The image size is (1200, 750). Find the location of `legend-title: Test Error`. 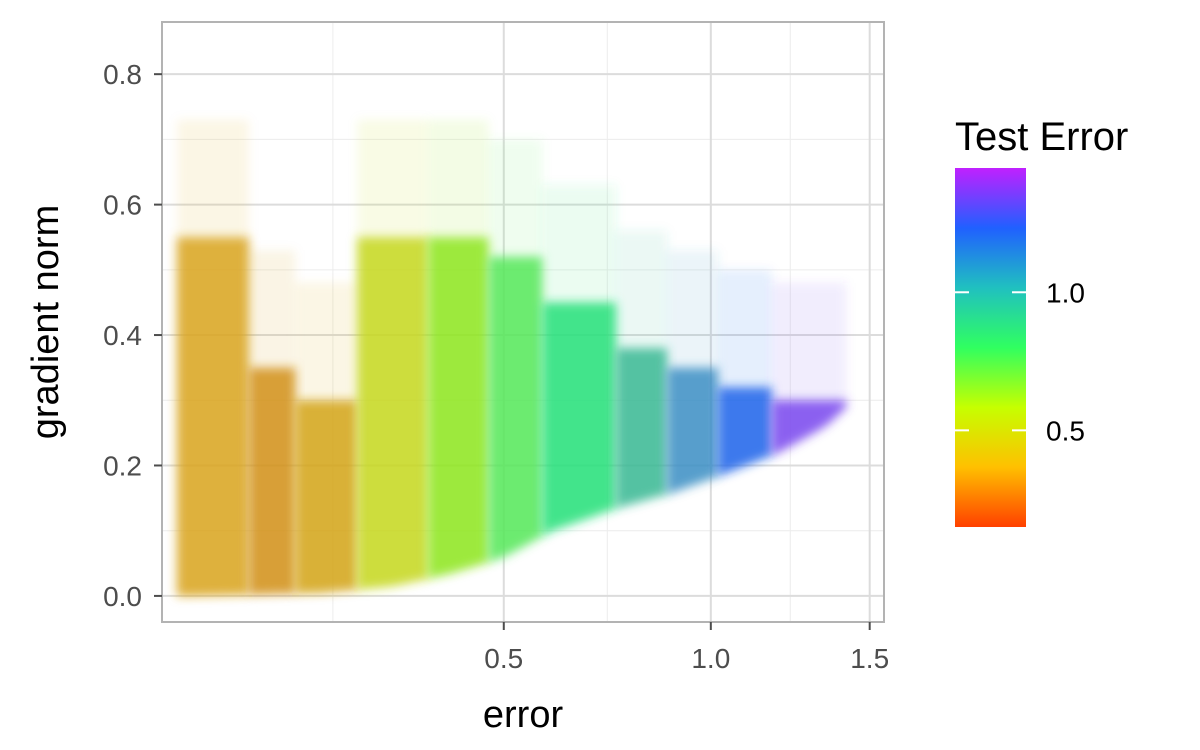

legend-title: Test Error is located at coordinates (1041, 137).